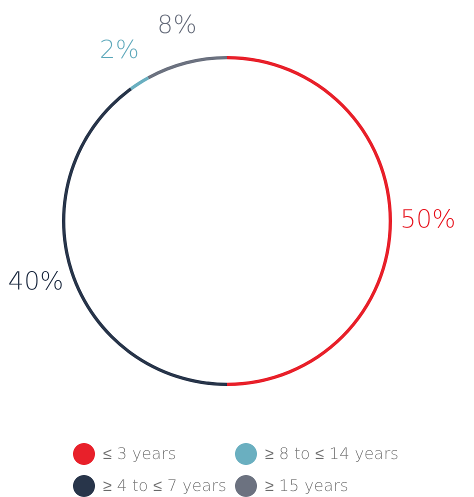 This screenshot has height=497, width=474. What do you see at coordinates (332, 454) in the screenshot?
I see `legend-label: ≥ 8 to ≤ 14 years` at bounding box center [332, 454].